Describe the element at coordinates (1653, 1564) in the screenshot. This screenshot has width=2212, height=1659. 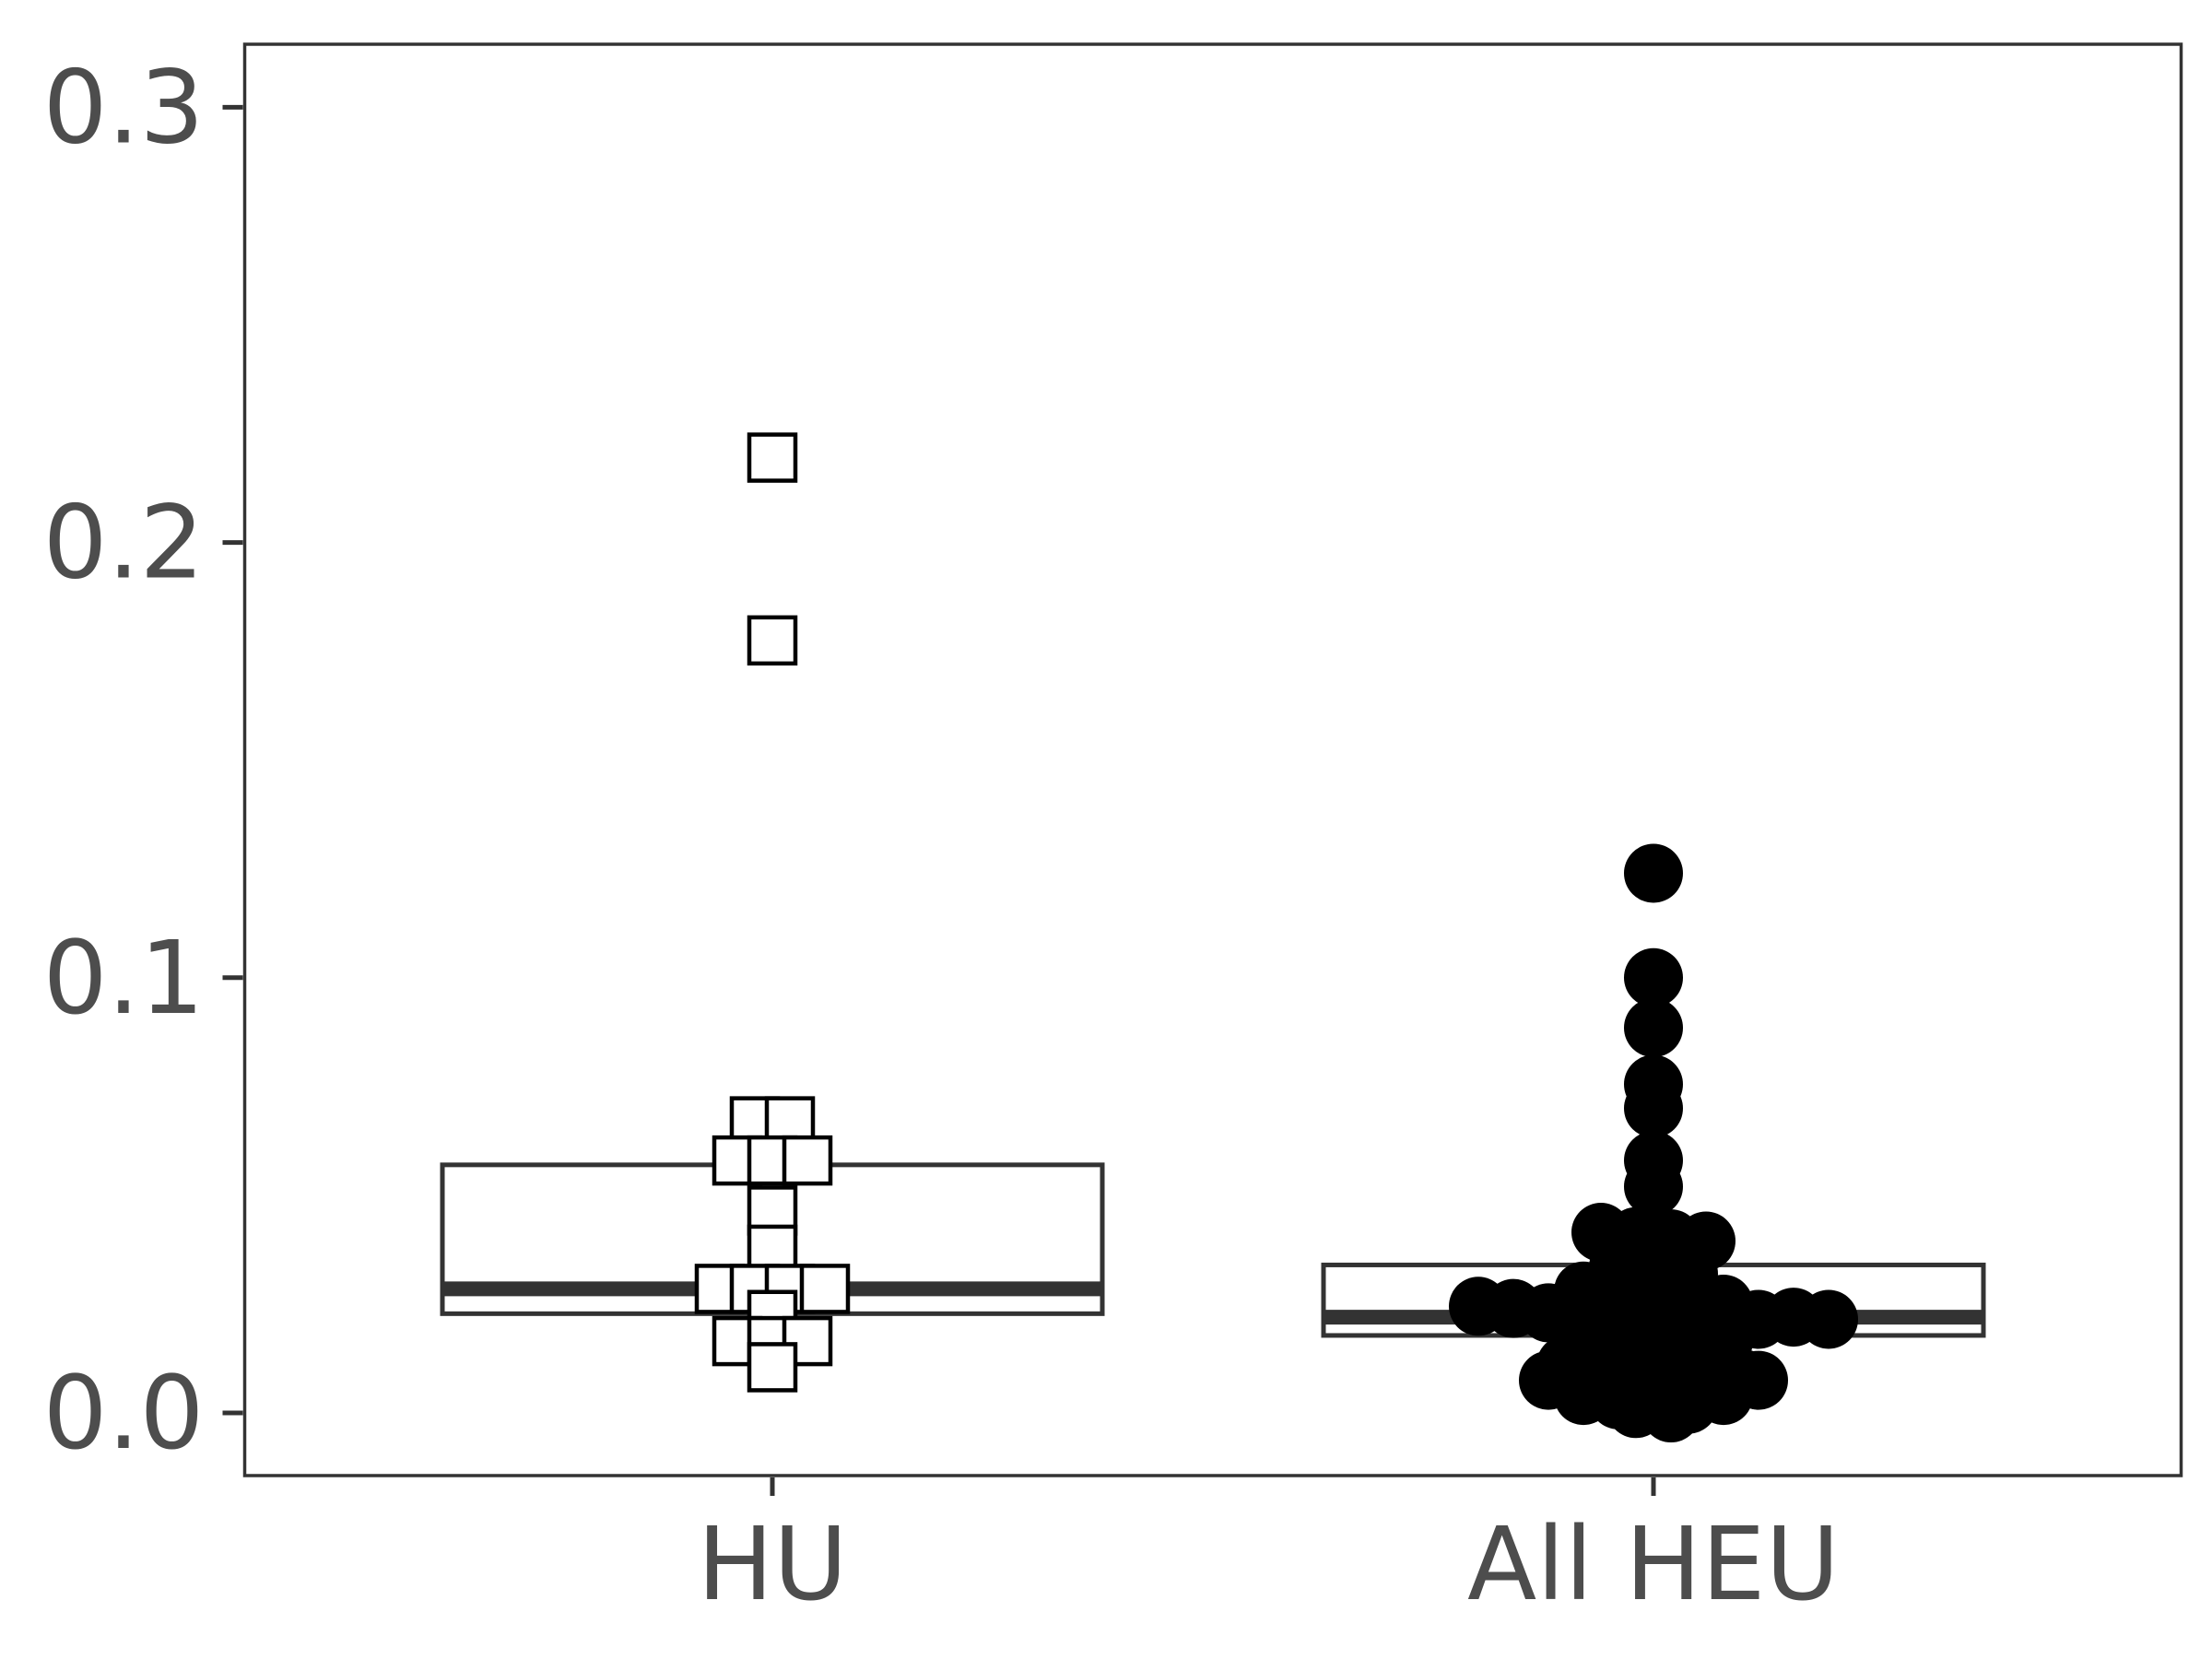
I see `x-tick-label-all-heu: All HEU` at that location.